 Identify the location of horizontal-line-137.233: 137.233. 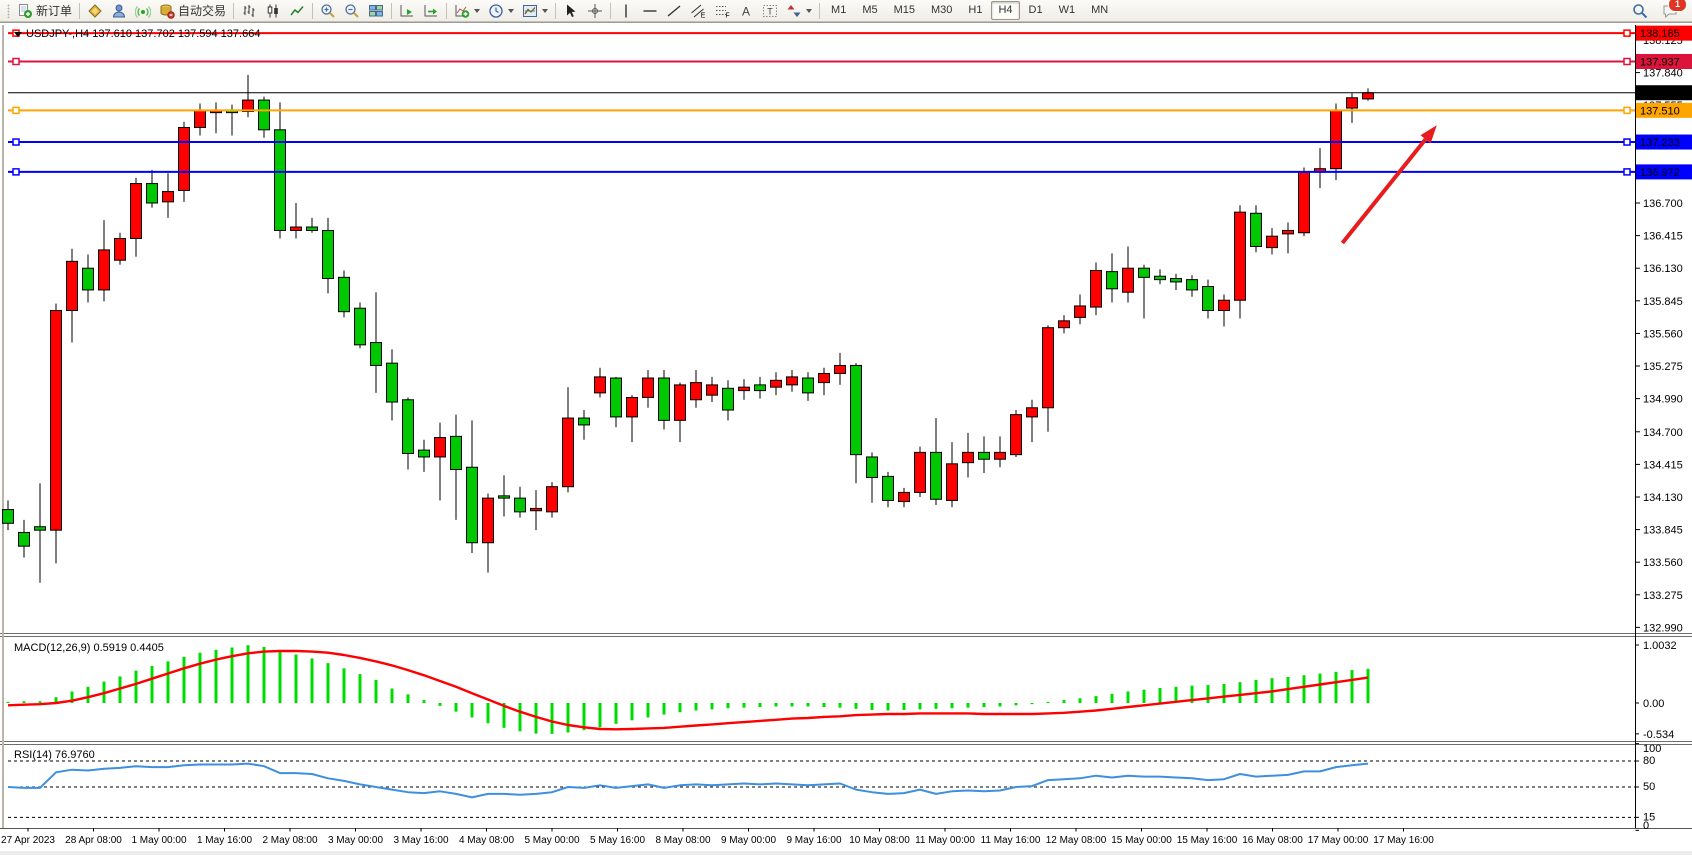
(850, 142).